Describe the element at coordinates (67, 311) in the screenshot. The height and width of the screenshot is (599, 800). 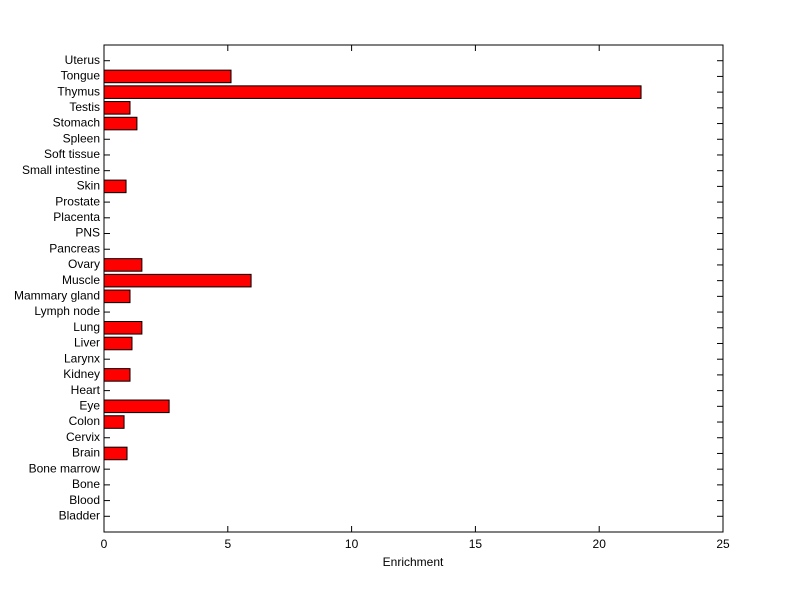
I see `y-tick-label: Lymph node` at that location.